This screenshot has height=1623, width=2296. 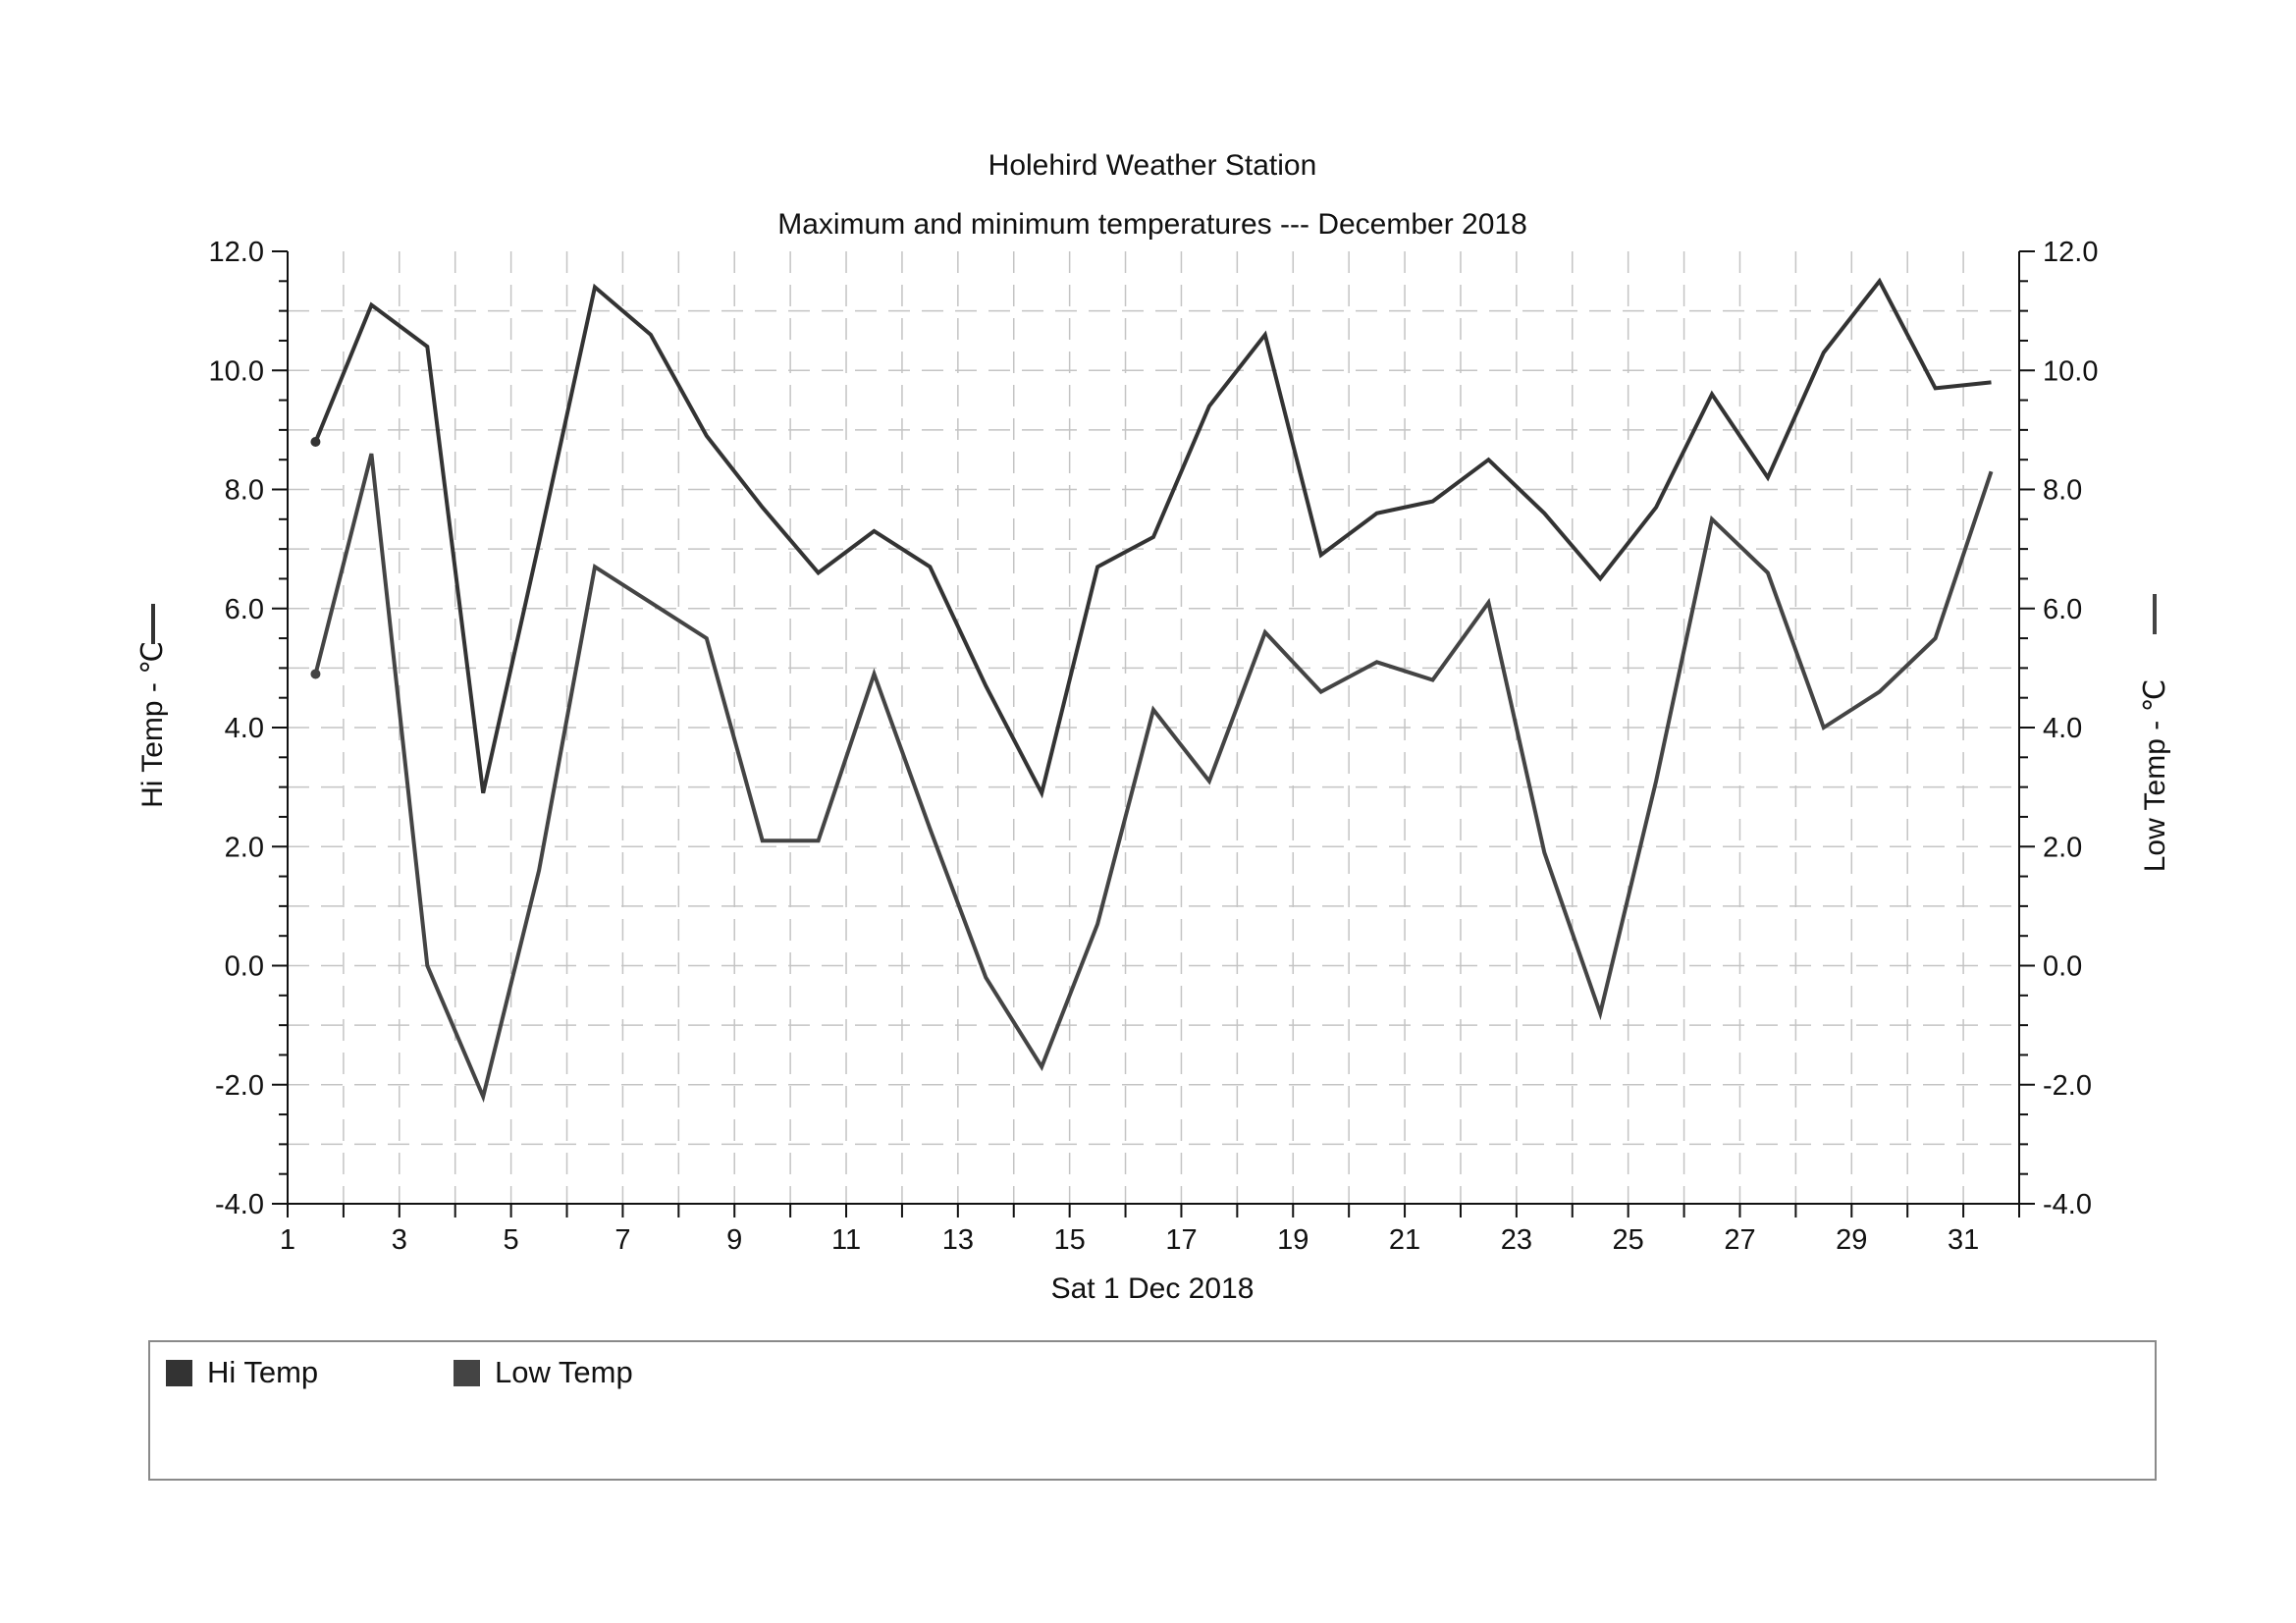 What do you see at coordinates (239, 1086) in the screenshot?
I see `y-tick-label-left: -2.0` at bounding box center [239, 1086].